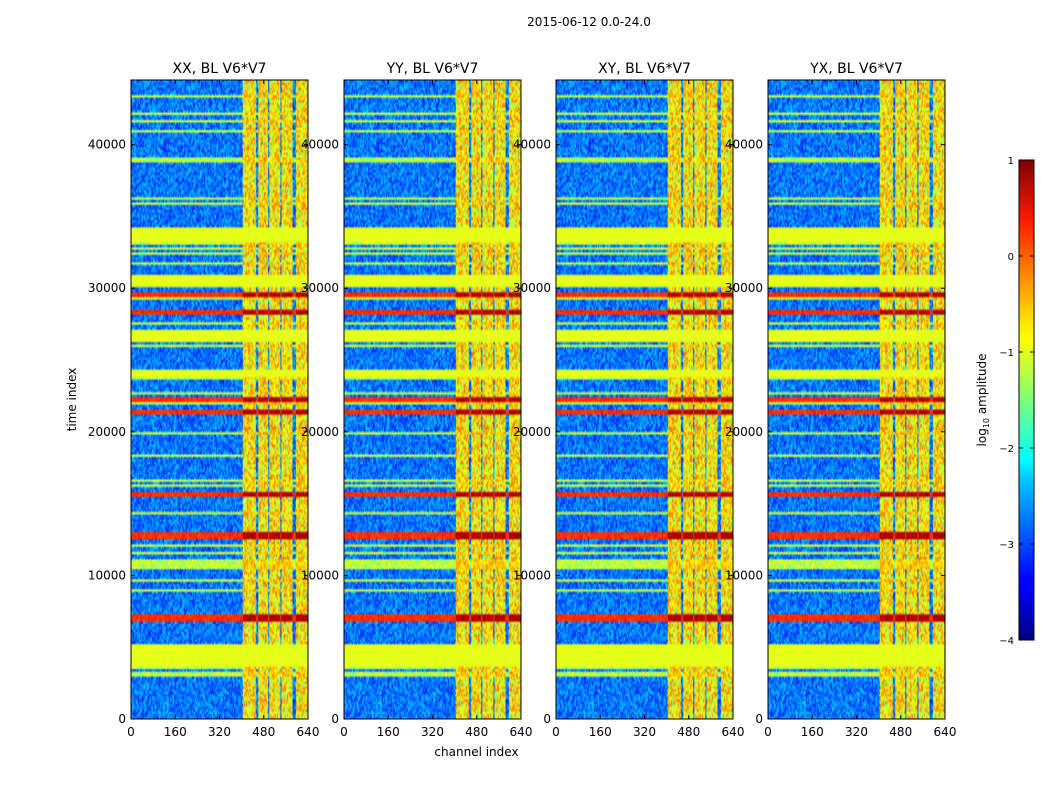  Describe the element at coordinates (1006, 449) in the screenshot. I see `colorbar-tick-label: −2` at that location.